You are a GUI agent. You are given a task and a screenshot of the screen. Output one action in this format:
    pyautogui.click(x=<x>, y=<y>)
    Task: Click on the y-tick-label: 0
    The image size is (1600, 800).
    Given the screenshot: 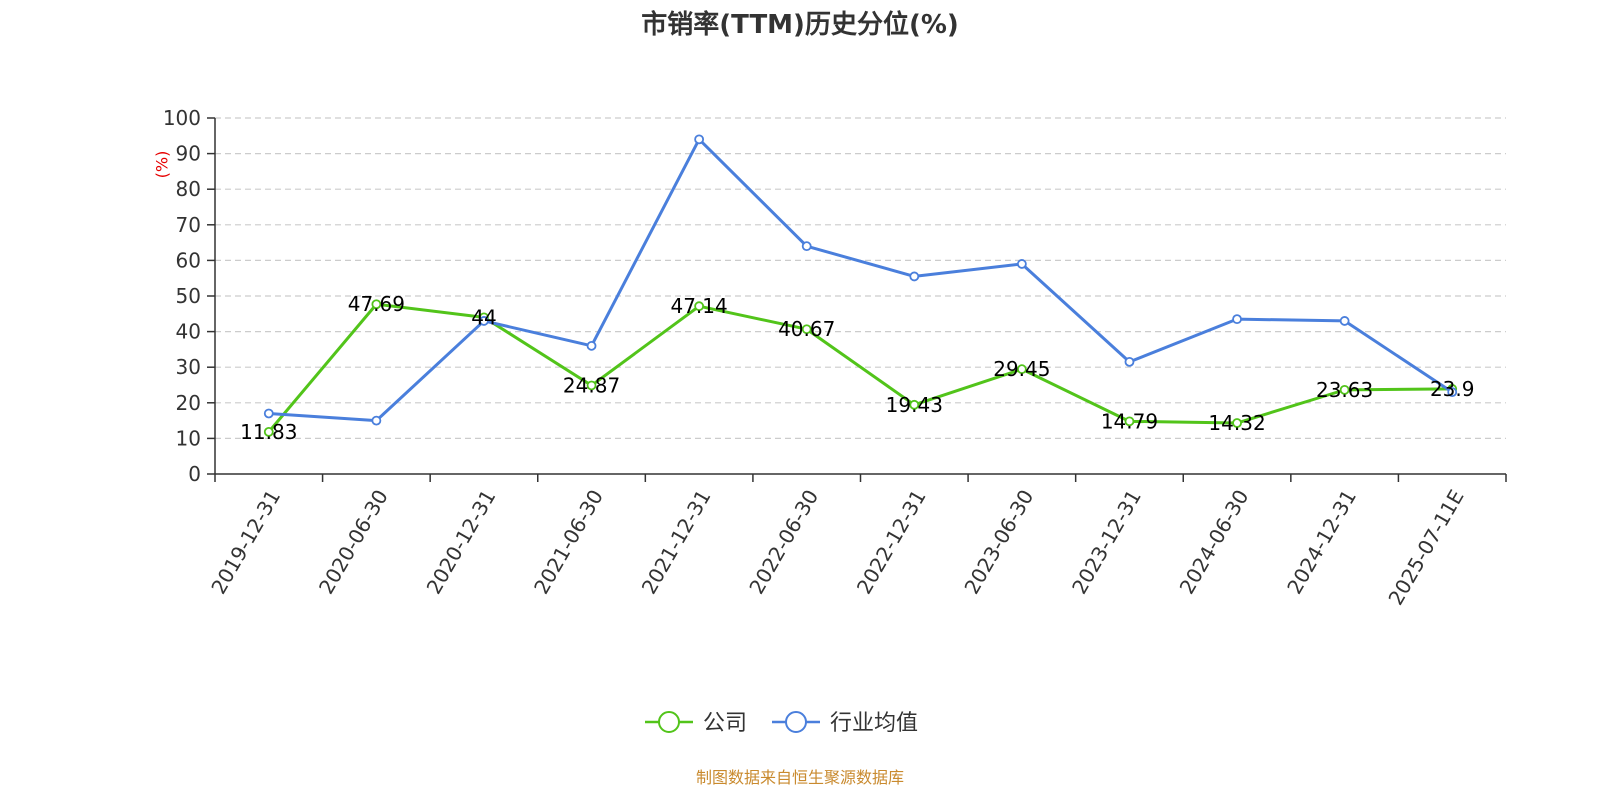 What is the action you would take?
    pyautogui.click(x=194, y=474)
    